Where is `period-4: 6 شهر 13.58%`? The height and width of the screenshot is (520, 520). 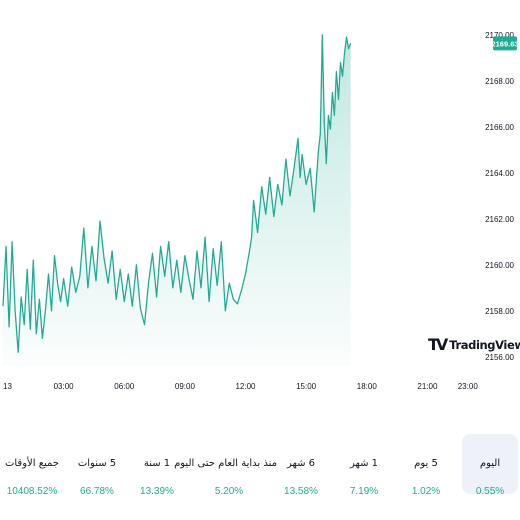
period-4: 6 شهر 13.58% is located at coordinates (301, 465).